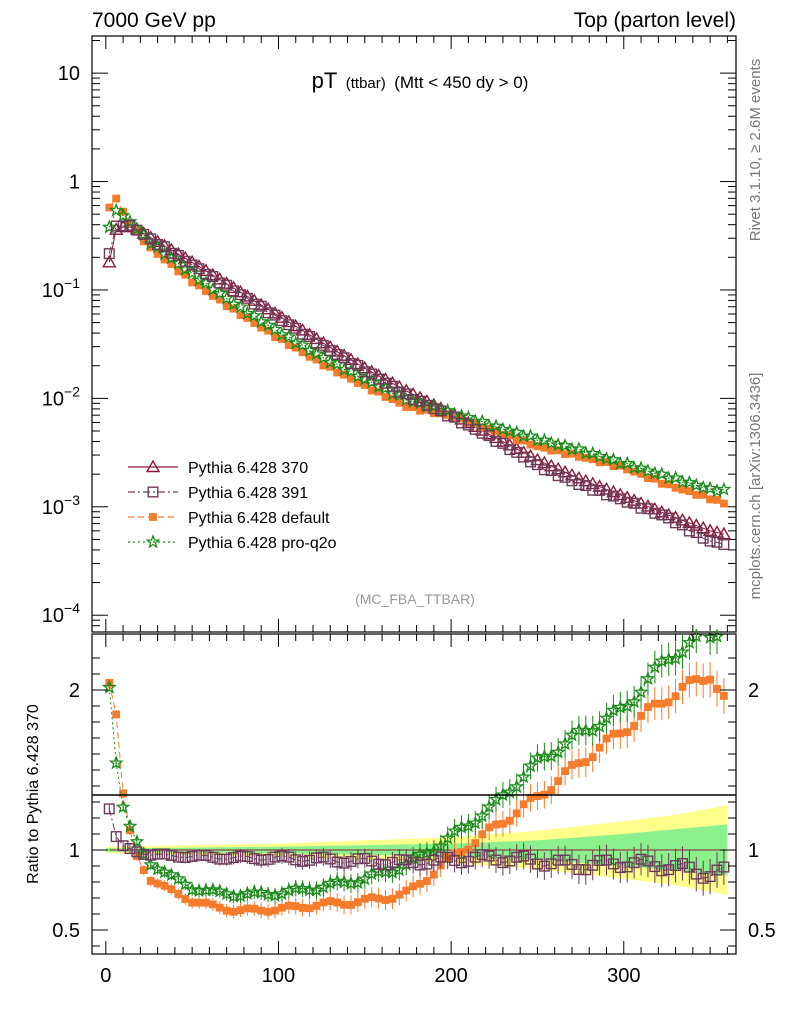 The image size is (786, 1024). What do you see at coordinates (278, 976) in the screenshot?
I see `x-tick-label: 100` at bounding box center [278, 976].